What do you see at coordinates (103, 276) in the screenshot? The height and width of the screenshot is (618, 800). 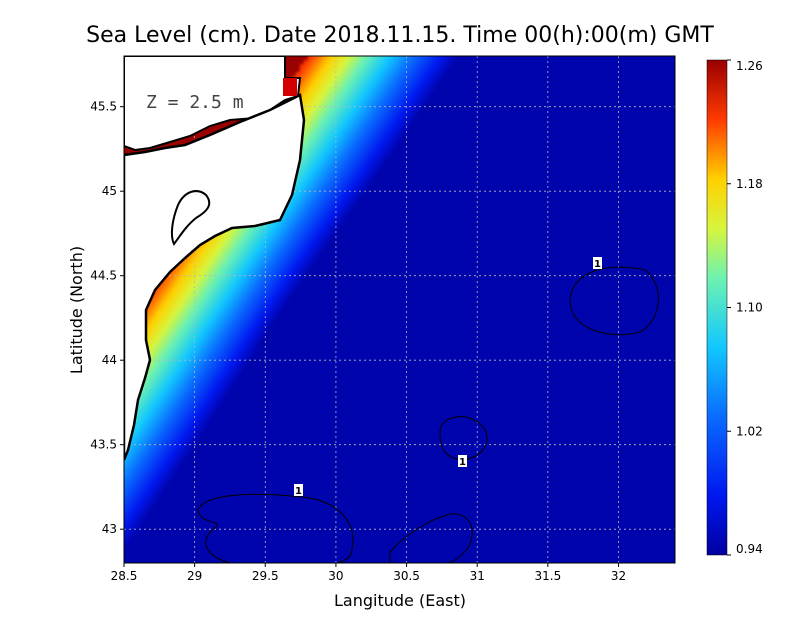 I see `y-tick-label: 44.5` at bounding box center [103, 276].